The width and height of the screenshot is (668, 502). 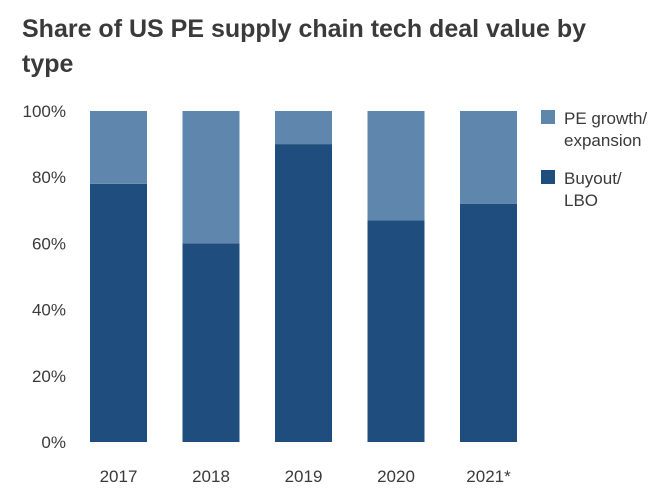 I want to click on bar-segment-buyout-2020, so click(x=396, y=331).